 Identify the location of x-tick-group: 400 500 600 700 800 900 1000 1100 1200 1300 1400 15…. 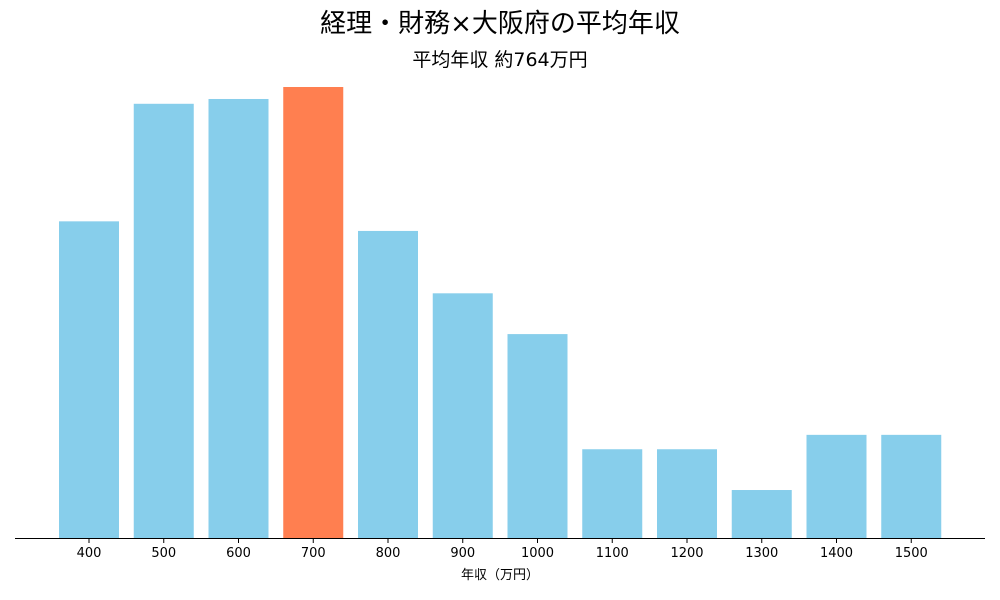
(502, 549).